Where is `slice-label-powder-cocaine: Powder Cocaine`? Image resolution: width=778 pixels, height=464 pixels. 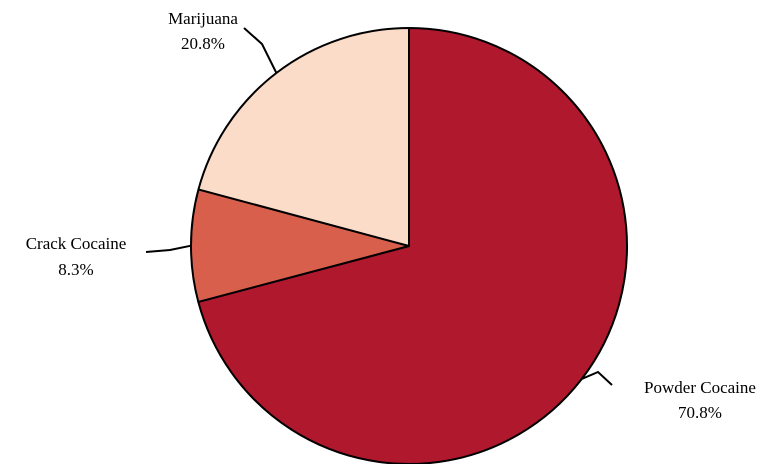 slice-label-powder-cocaine: Powder Cocaine is located at coordinates (700, 387).